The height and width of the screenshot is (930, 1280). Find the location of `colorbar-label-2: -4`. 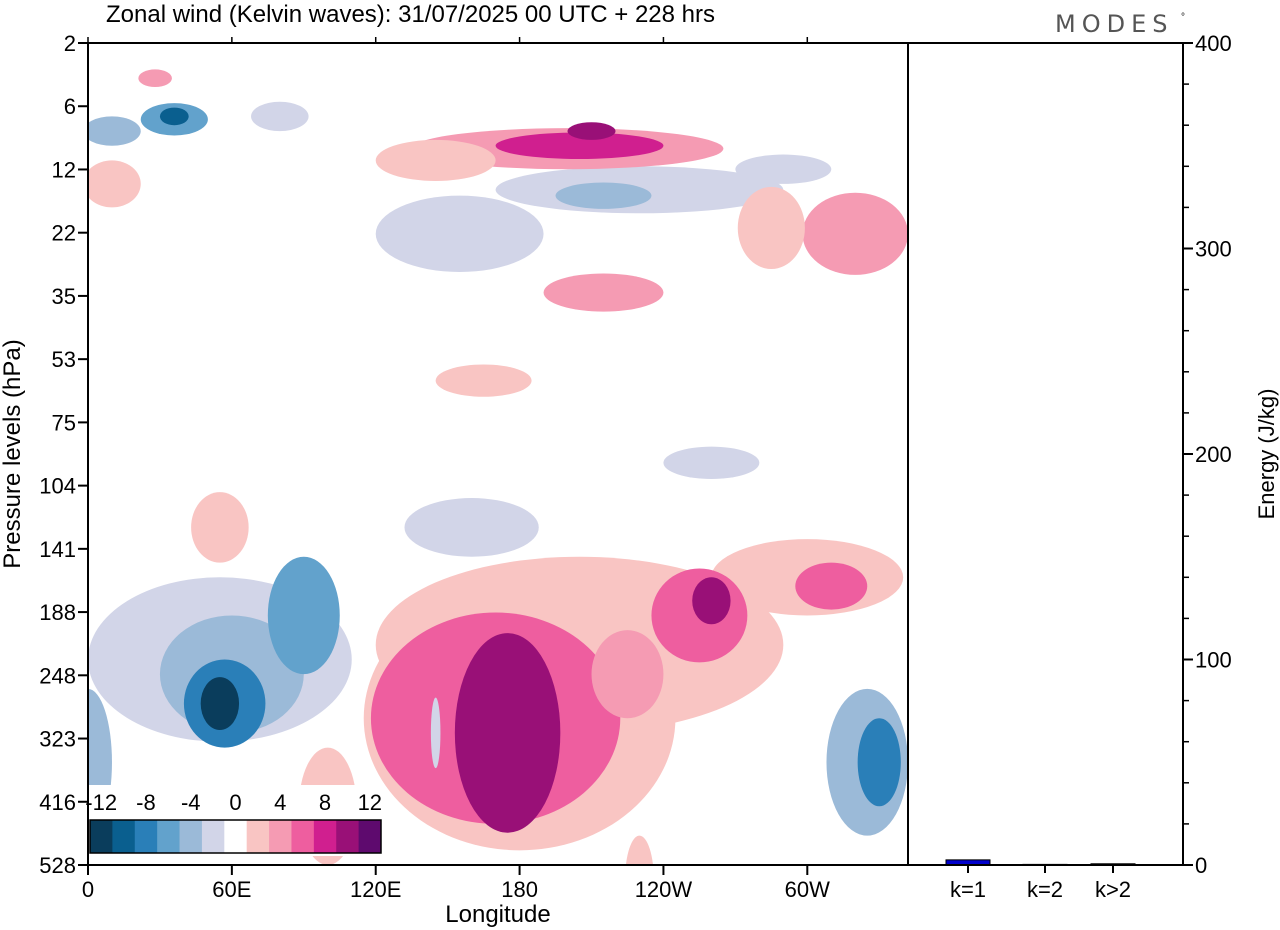

colorbar-label-2: -4 is located at coordinates (191, 802).